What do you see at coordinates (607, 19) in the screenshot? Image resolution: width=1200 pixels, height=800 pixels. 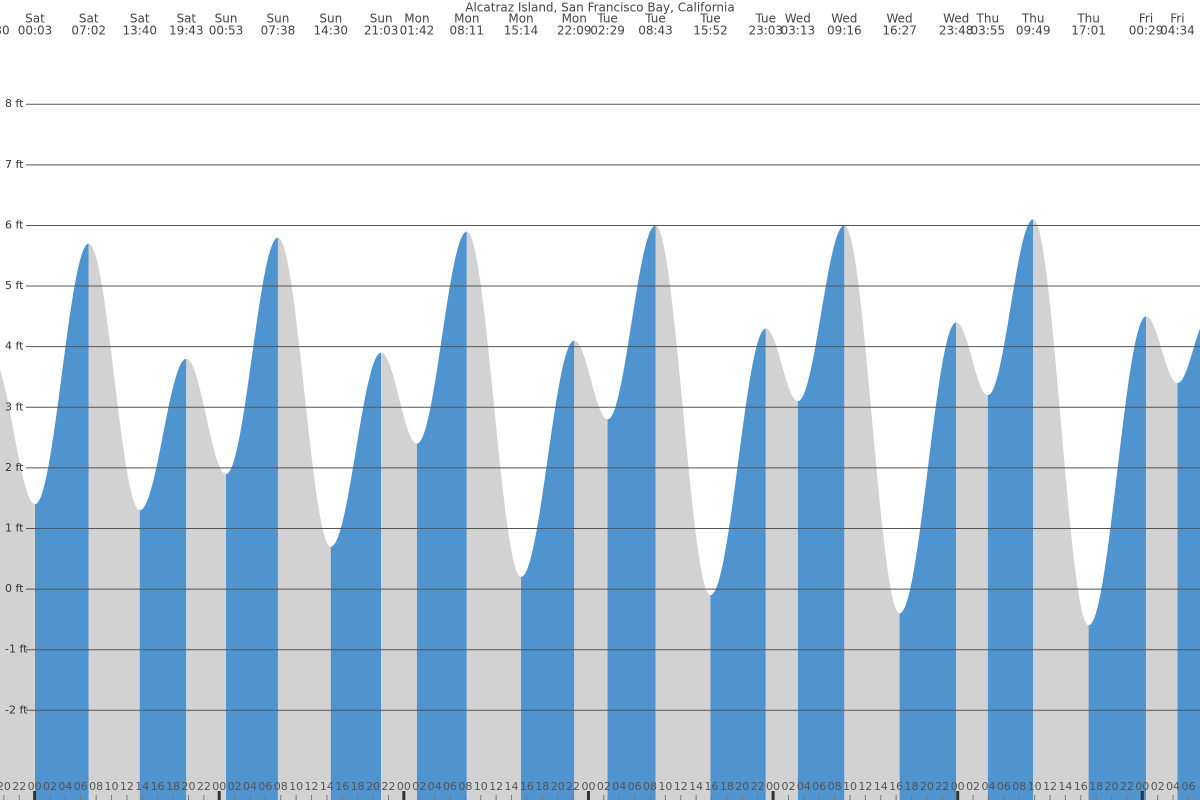 I see `extreme-day: Tue` at bounding box center [607, 19].